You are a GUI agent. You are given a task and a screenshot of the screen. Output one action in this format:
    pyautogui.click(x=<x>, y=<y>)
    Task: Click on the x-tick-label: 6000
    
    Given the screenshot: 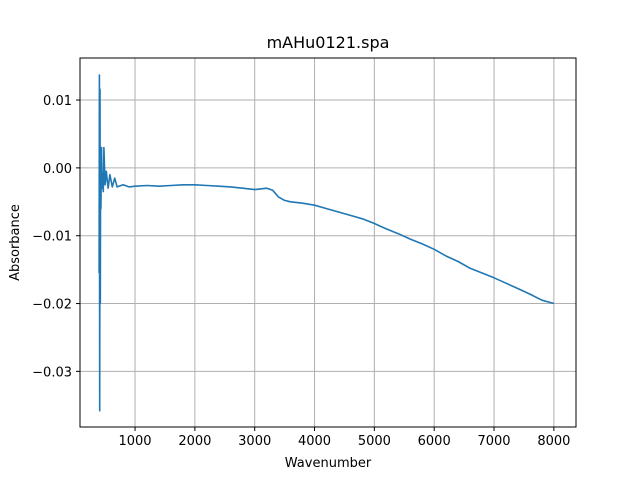 What is the action you would take?
    pyautogui.click(x=434, y=441)
    